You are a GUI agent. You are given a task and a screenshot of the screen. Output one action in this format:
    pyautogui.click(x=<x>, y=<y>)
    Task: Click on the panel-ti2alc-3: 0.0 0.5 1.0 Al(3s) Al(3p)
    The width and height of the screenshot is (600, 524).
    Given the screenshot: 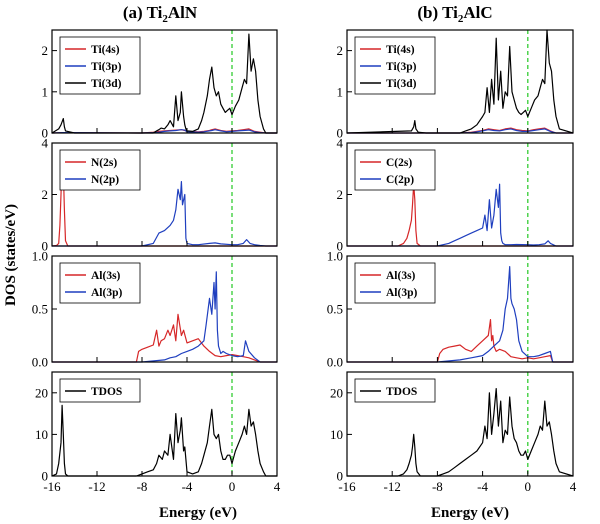 What is the action you would take?
    pyautogui.click(x=450, y=309)
    